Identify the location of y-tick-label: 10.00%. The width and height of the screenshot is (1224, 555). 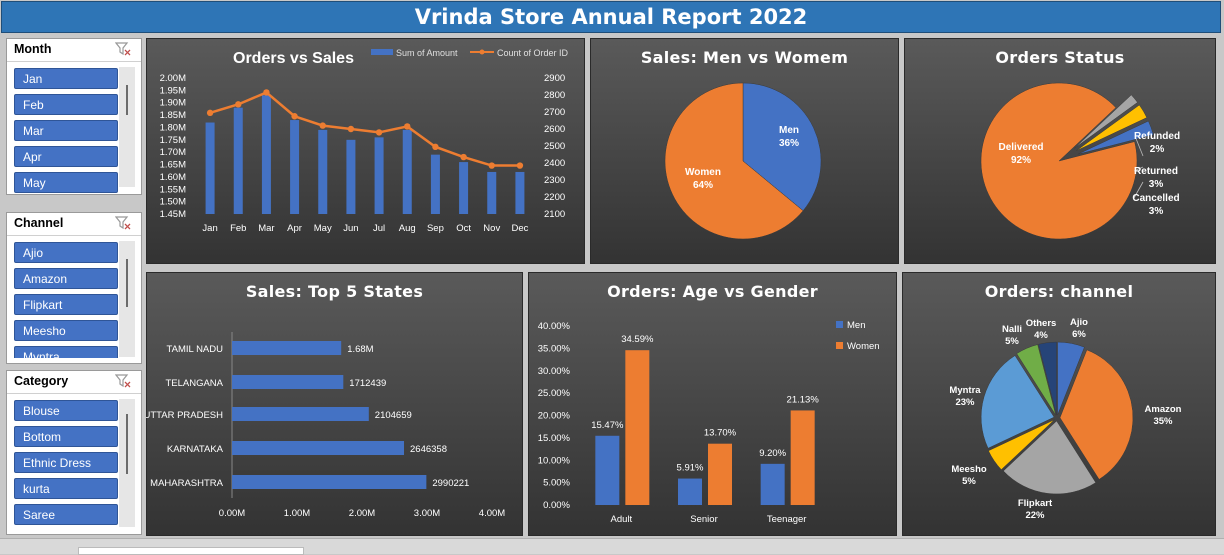
(554, 460).